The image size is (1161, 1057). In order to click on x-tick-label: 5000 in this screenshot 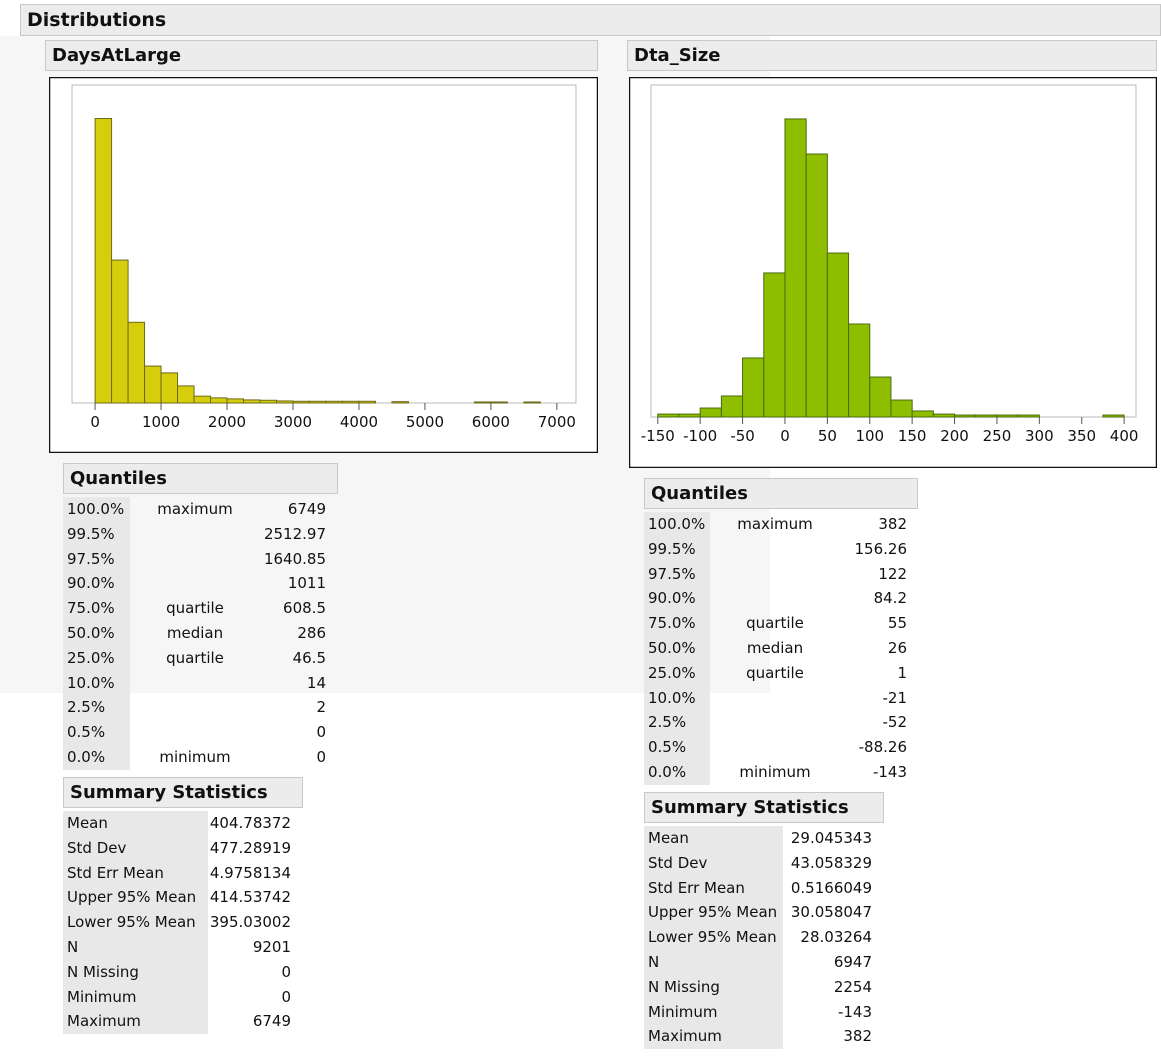, I will do `click(425, 422)`.